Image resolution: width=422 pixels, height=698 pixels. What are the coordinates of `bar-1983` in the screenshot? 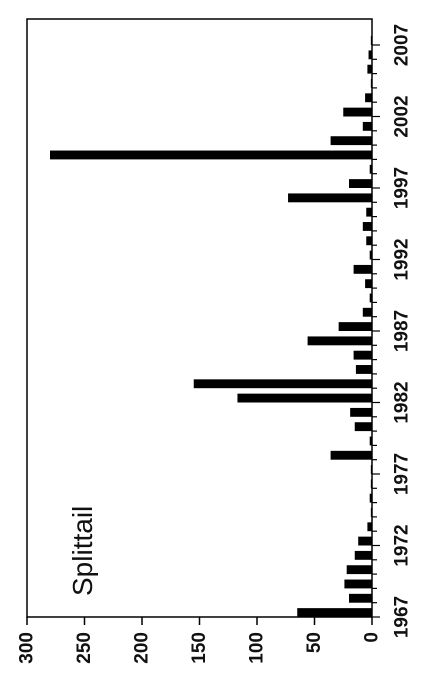 It's located at (282, 384).